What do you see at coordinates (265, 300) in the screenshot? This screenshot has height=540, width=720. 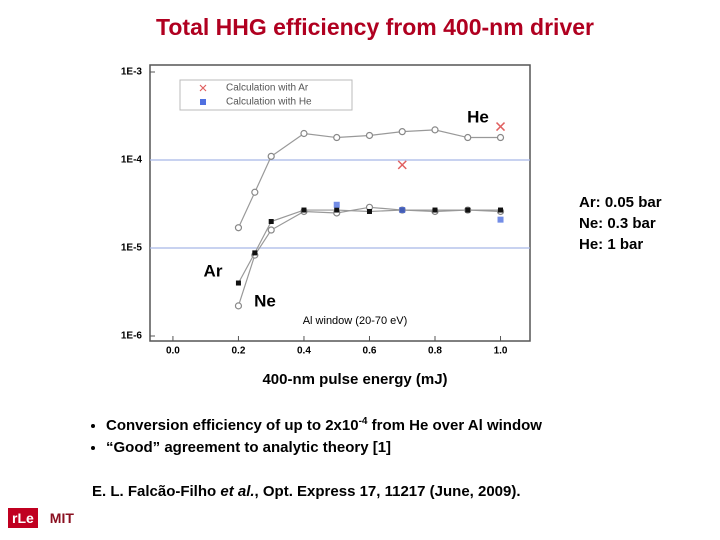 I see `series-label: Ne` at bounding box center [265, 300].